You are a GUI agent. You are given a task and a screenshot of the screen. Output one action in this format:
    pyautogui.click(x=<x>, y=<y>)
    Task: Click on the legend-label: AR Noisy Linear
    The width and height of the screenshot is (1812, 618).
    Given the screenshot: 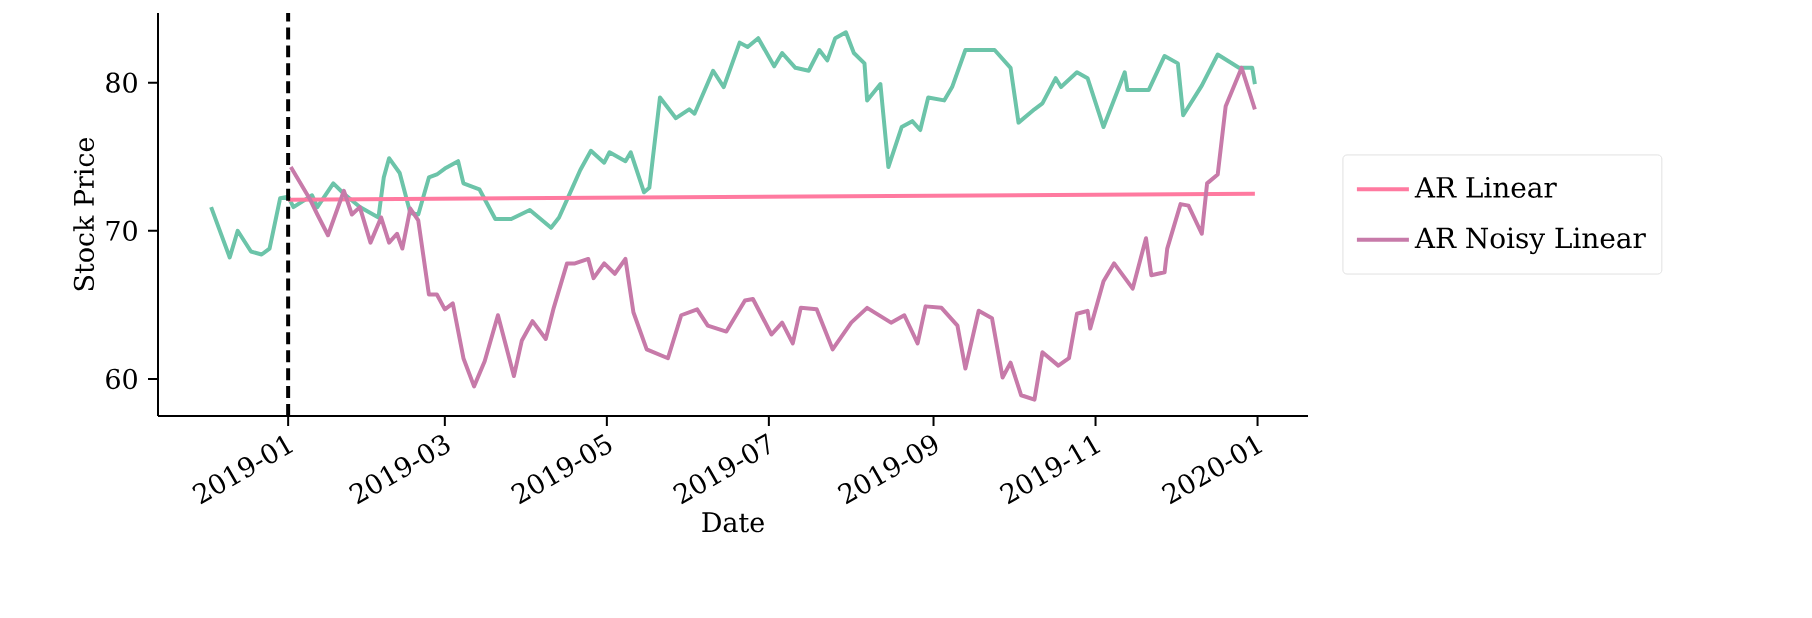 What is the action you would take?
    pyautogui.click(x=1530, y=241)
    